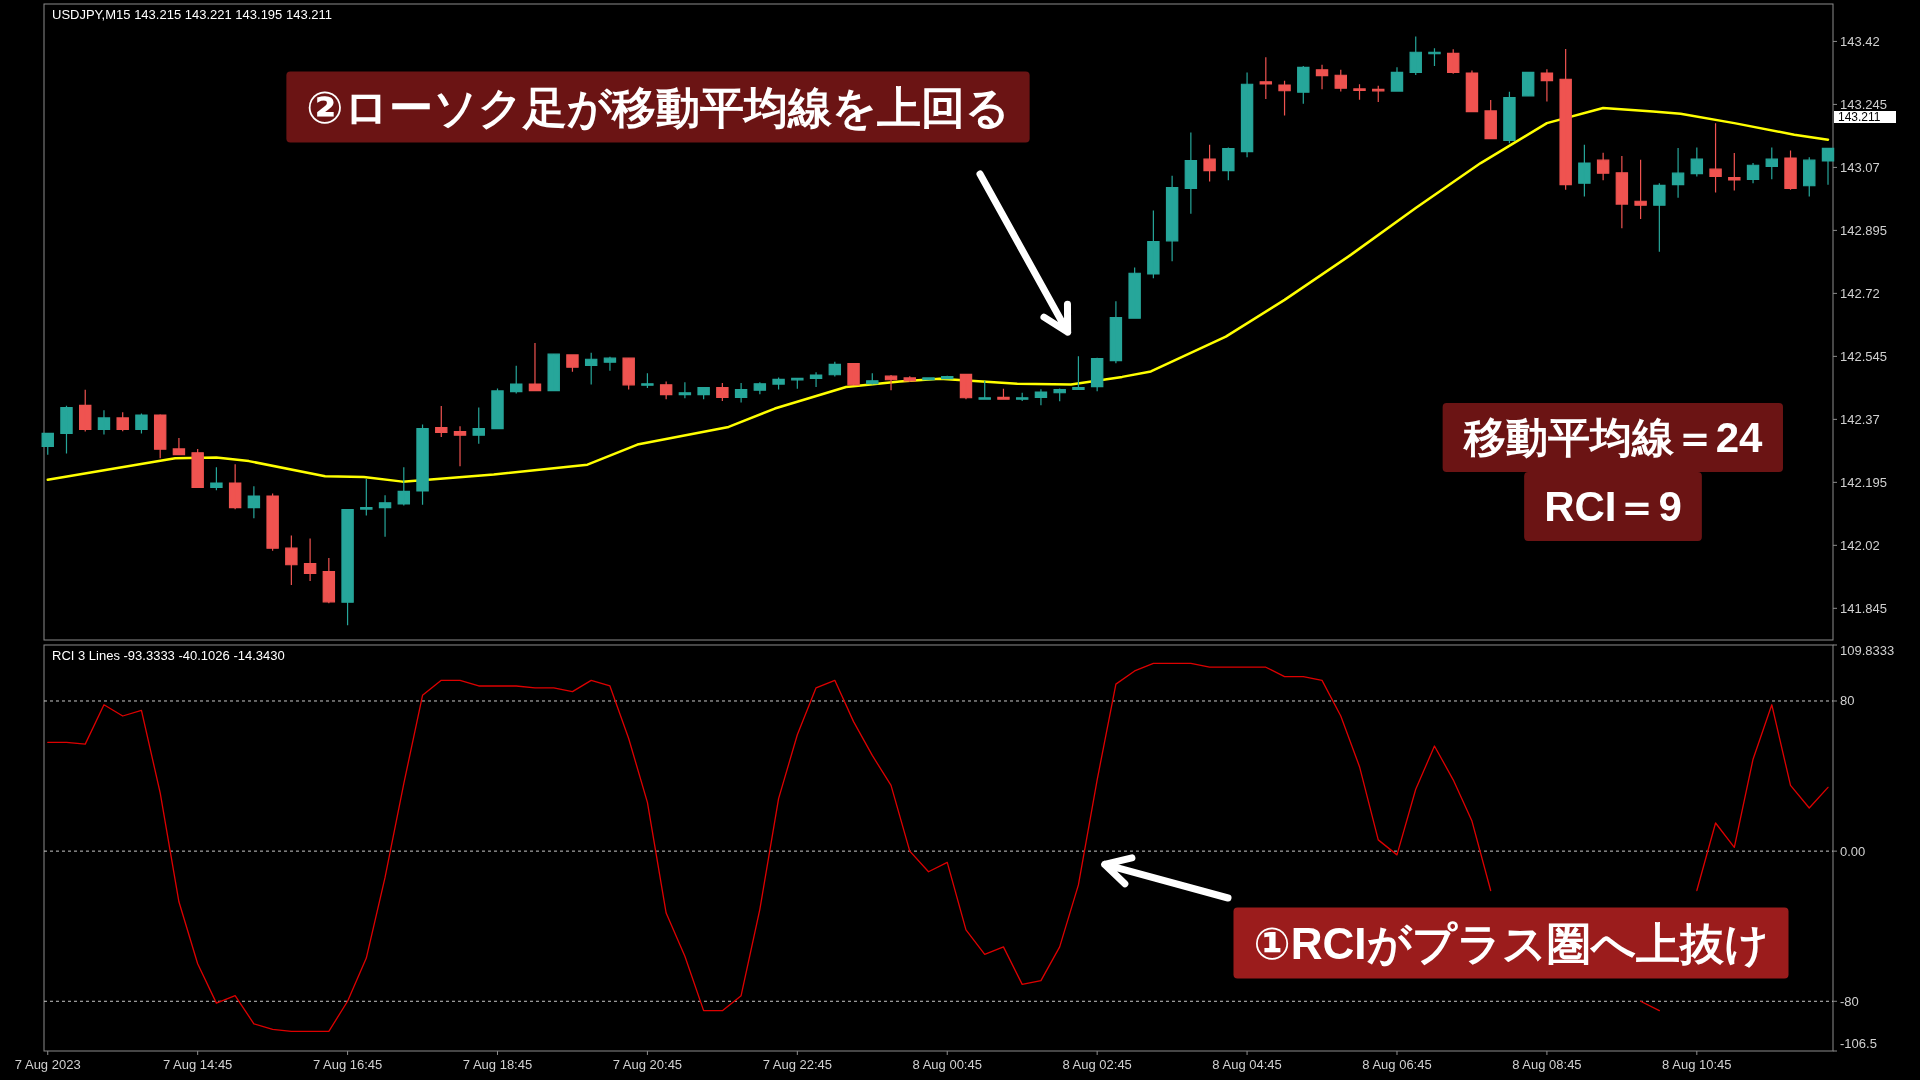  Describe the element at coordinates (1863, 104) in the screenshot. I see `y-tick-label: 143.245` at that location.